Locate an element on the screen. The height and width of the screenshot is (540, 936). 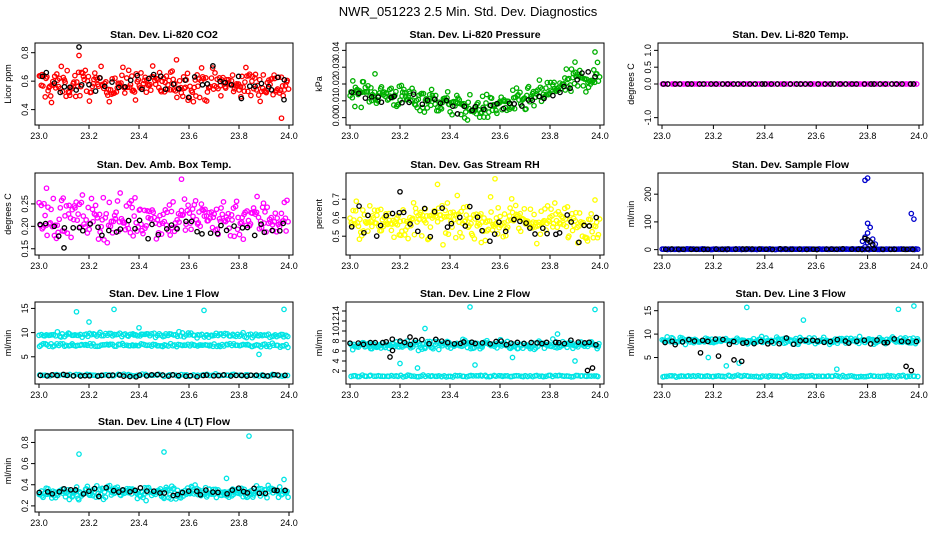
y-tick-label: 0.20 is located at coordinates (25, 227).